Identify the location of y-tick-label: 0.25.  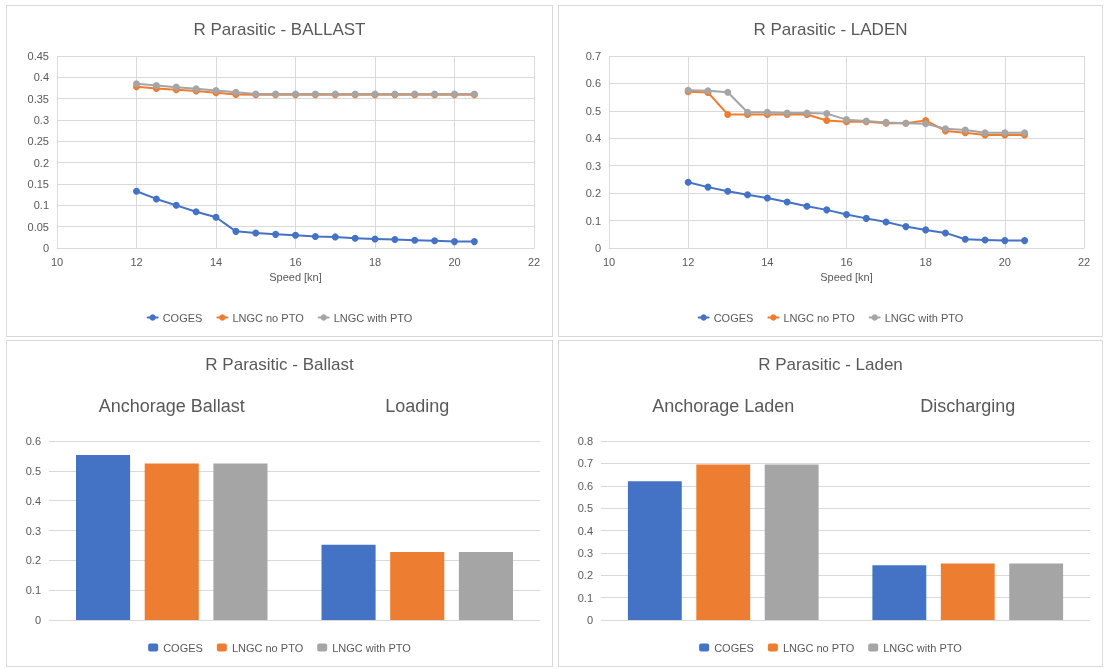
(38, 141).